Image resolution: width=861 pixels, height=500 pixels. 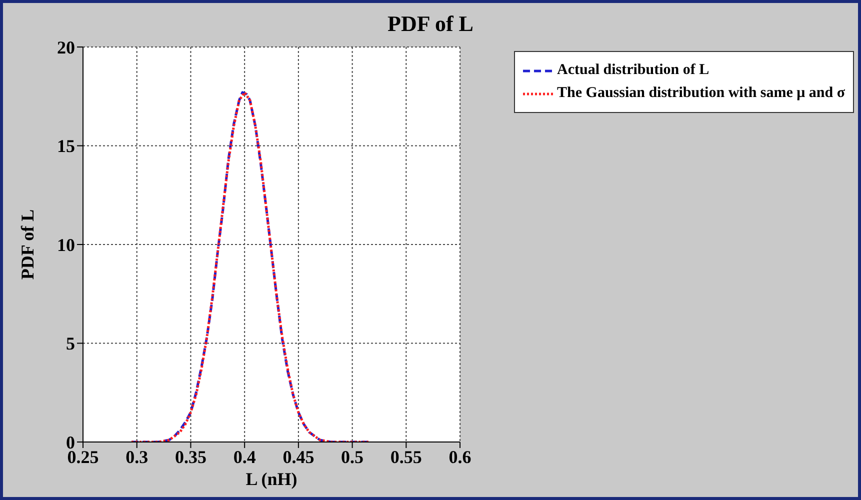 I want to click on legend-label: Actual distribution of L, so click(x=633, y=70).